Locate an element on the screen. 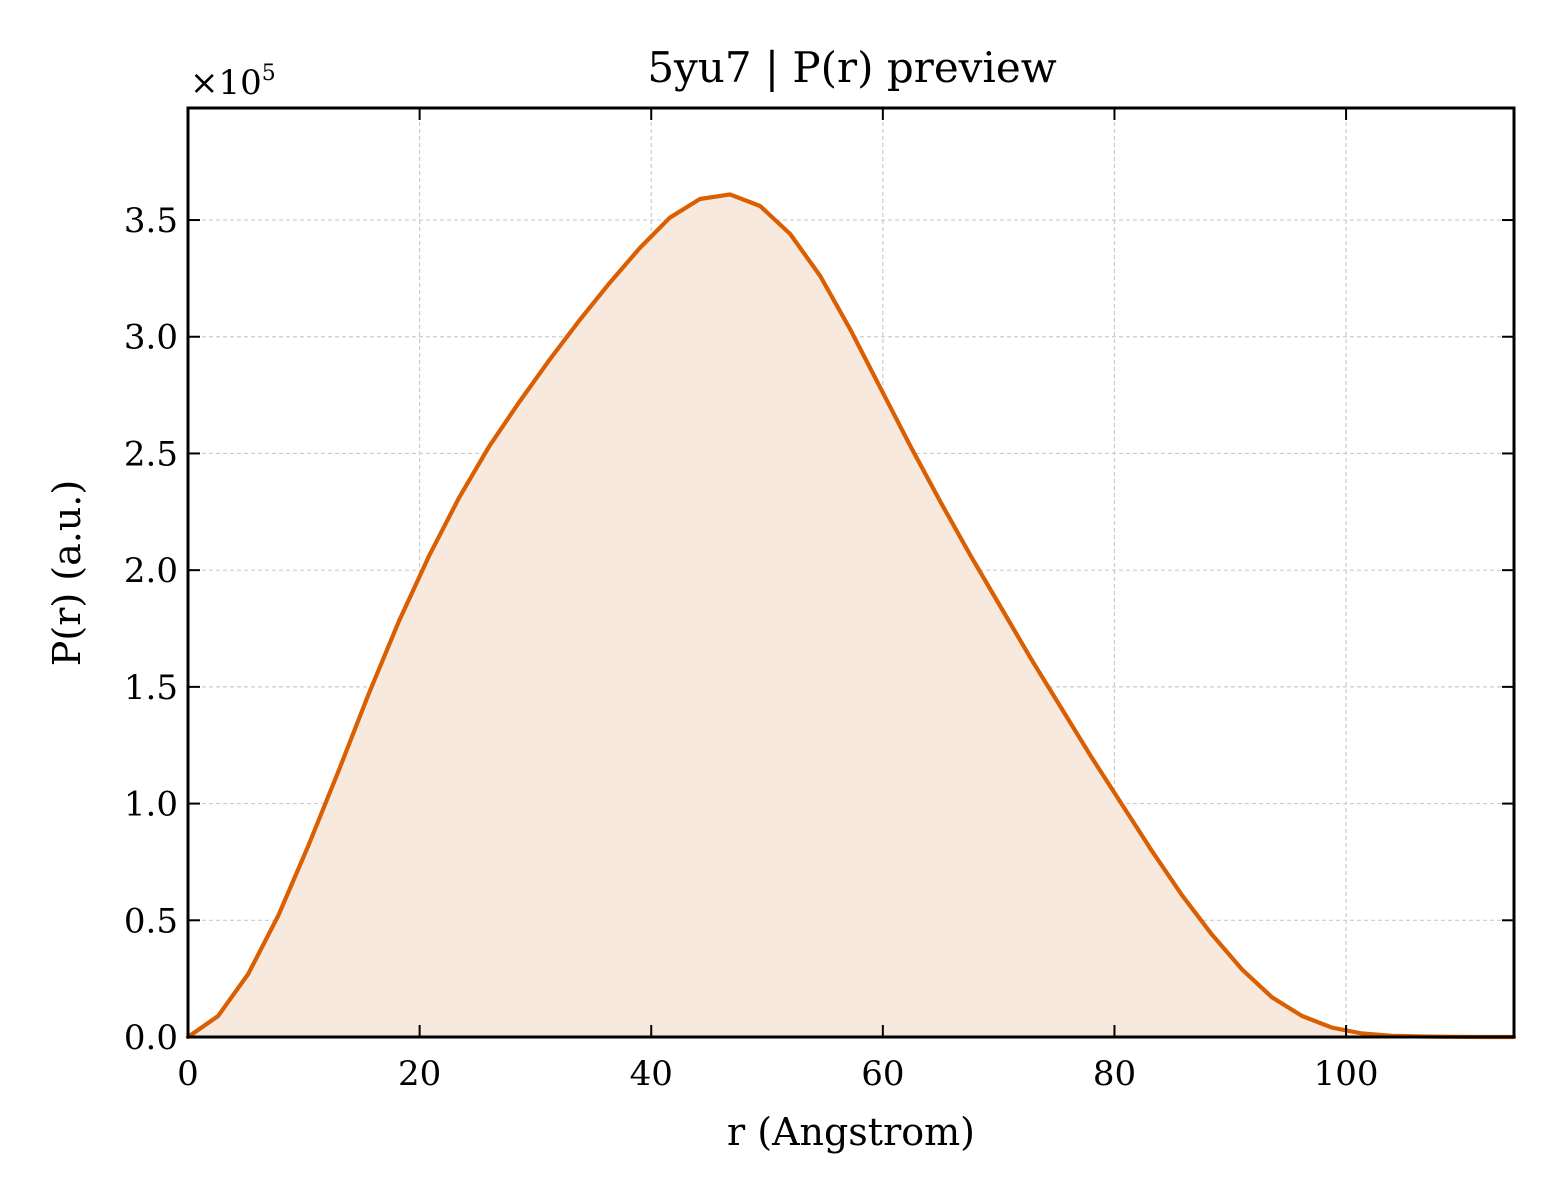 This screenshot has width=1560, height=1200. y-tick-label: 1.0 is located at coordinates (151, 805).